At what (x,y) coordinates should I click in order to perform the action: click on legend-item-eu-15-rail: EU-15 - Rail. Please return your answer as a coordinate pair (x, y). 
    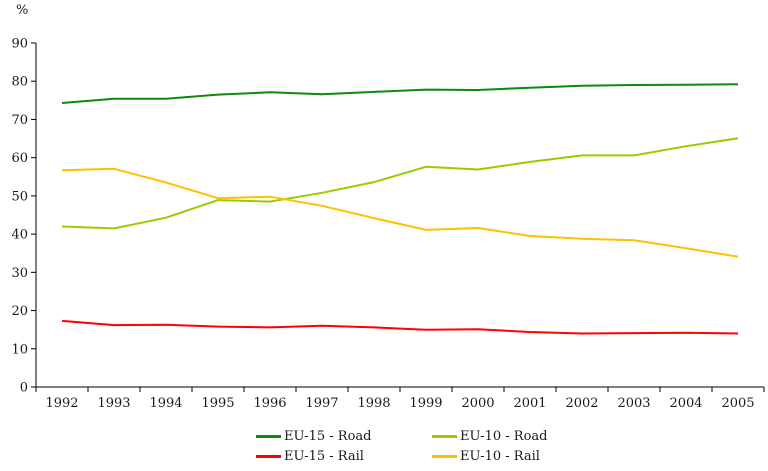
    Looking at the image, I should click on (344, 456).